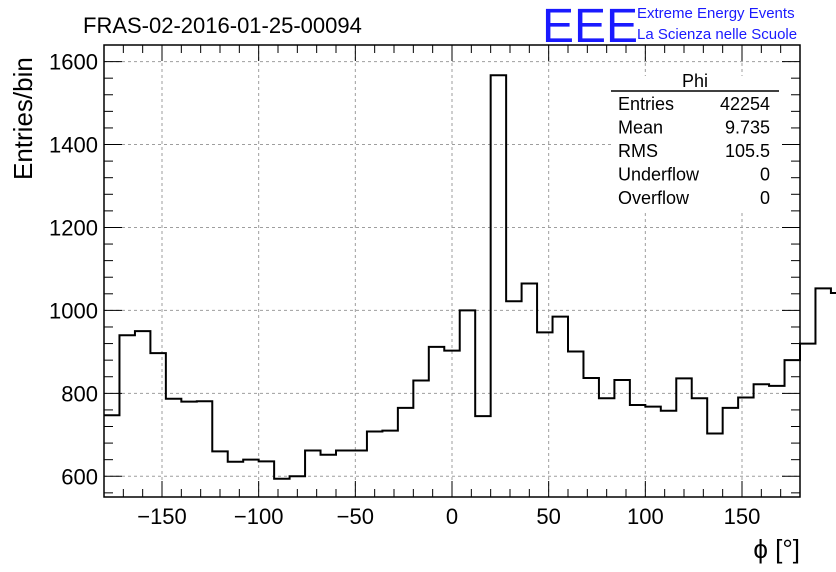  What do you see at coordinates (695, 81) in the screenshot?
I see `stats-title: Phi` at bounding box center [695, 81].